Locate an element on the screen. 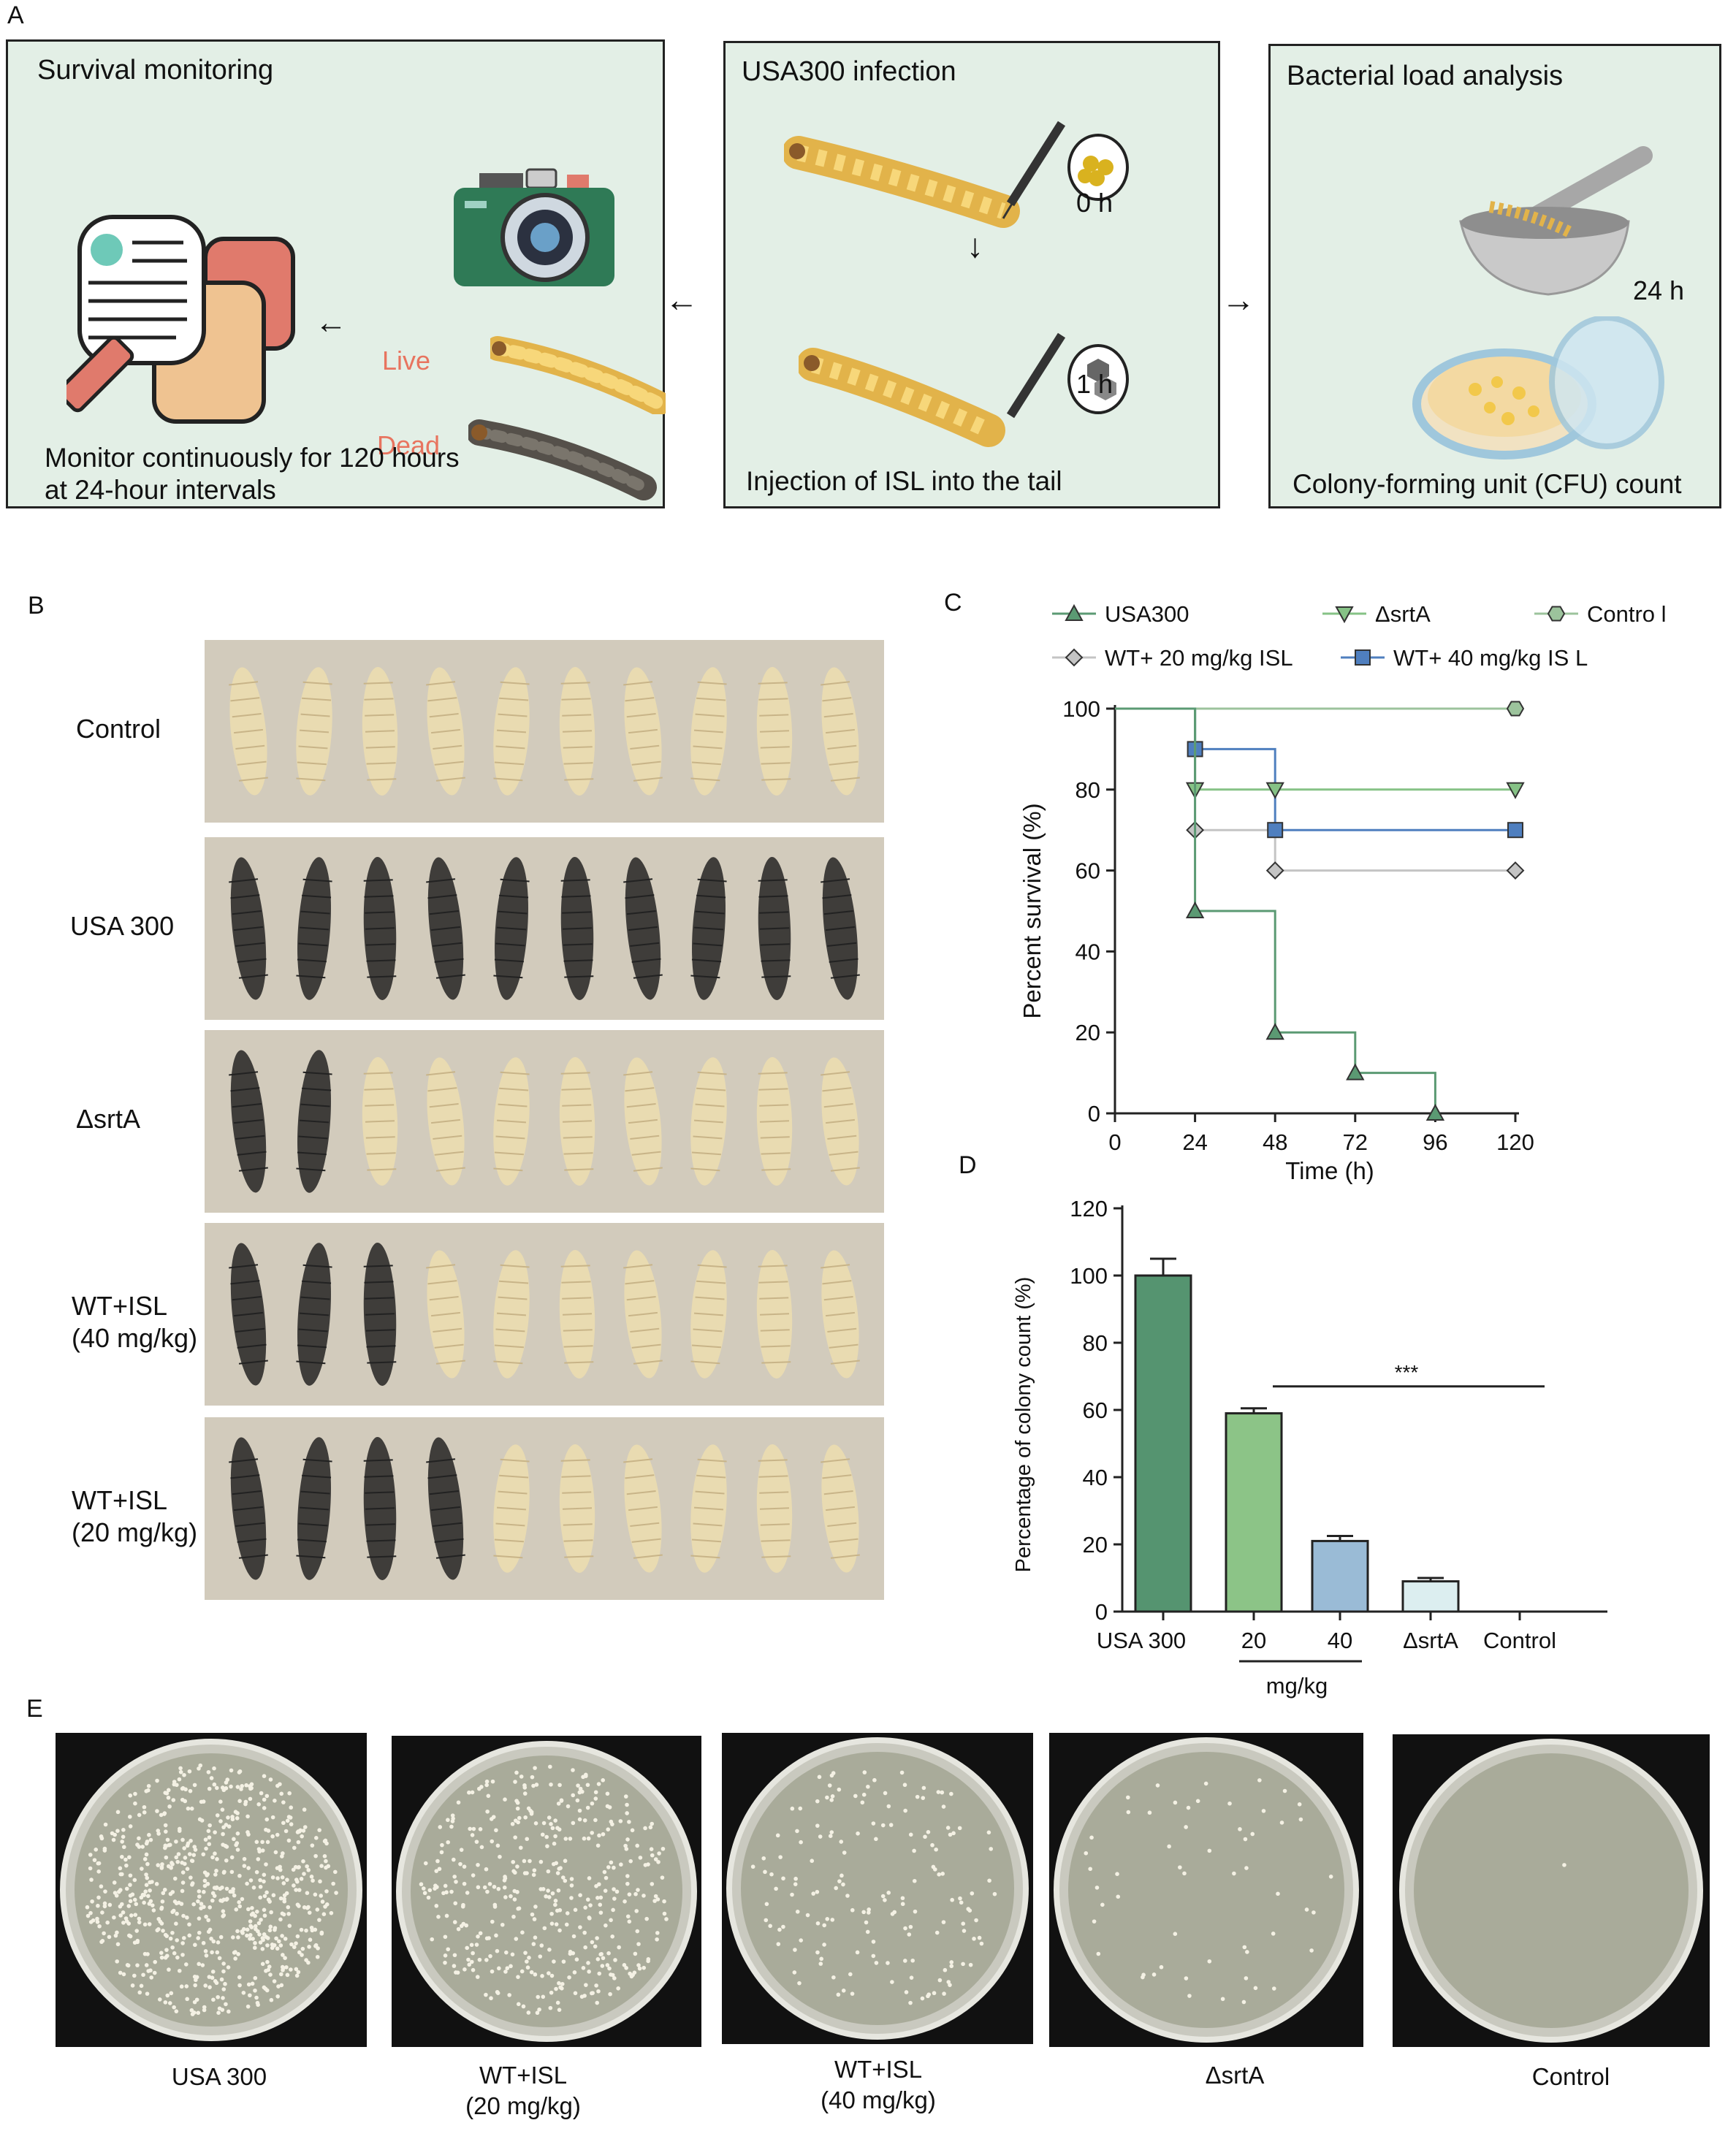 The width and height of the screenshot is (1736, 2131). row-label-line1: Control is located at coordinates (119, 729).